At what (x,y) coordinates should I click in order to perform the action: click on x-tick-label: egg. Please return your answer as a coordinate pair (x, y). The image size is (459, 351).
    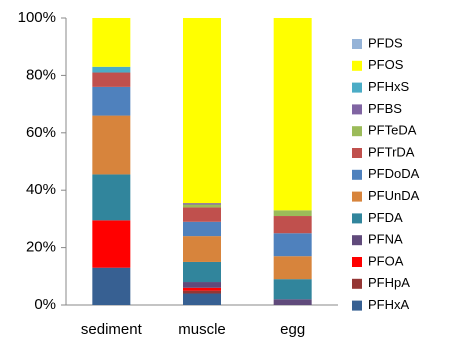
    Looking at the image, I should click on (292, 329).